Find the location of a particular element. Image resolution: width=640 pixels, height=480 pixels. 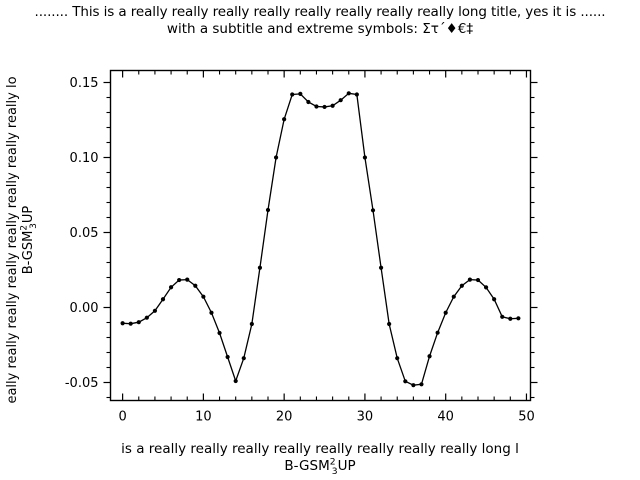

y-tick-label: 0.05 is located at coordinates (84, 233).